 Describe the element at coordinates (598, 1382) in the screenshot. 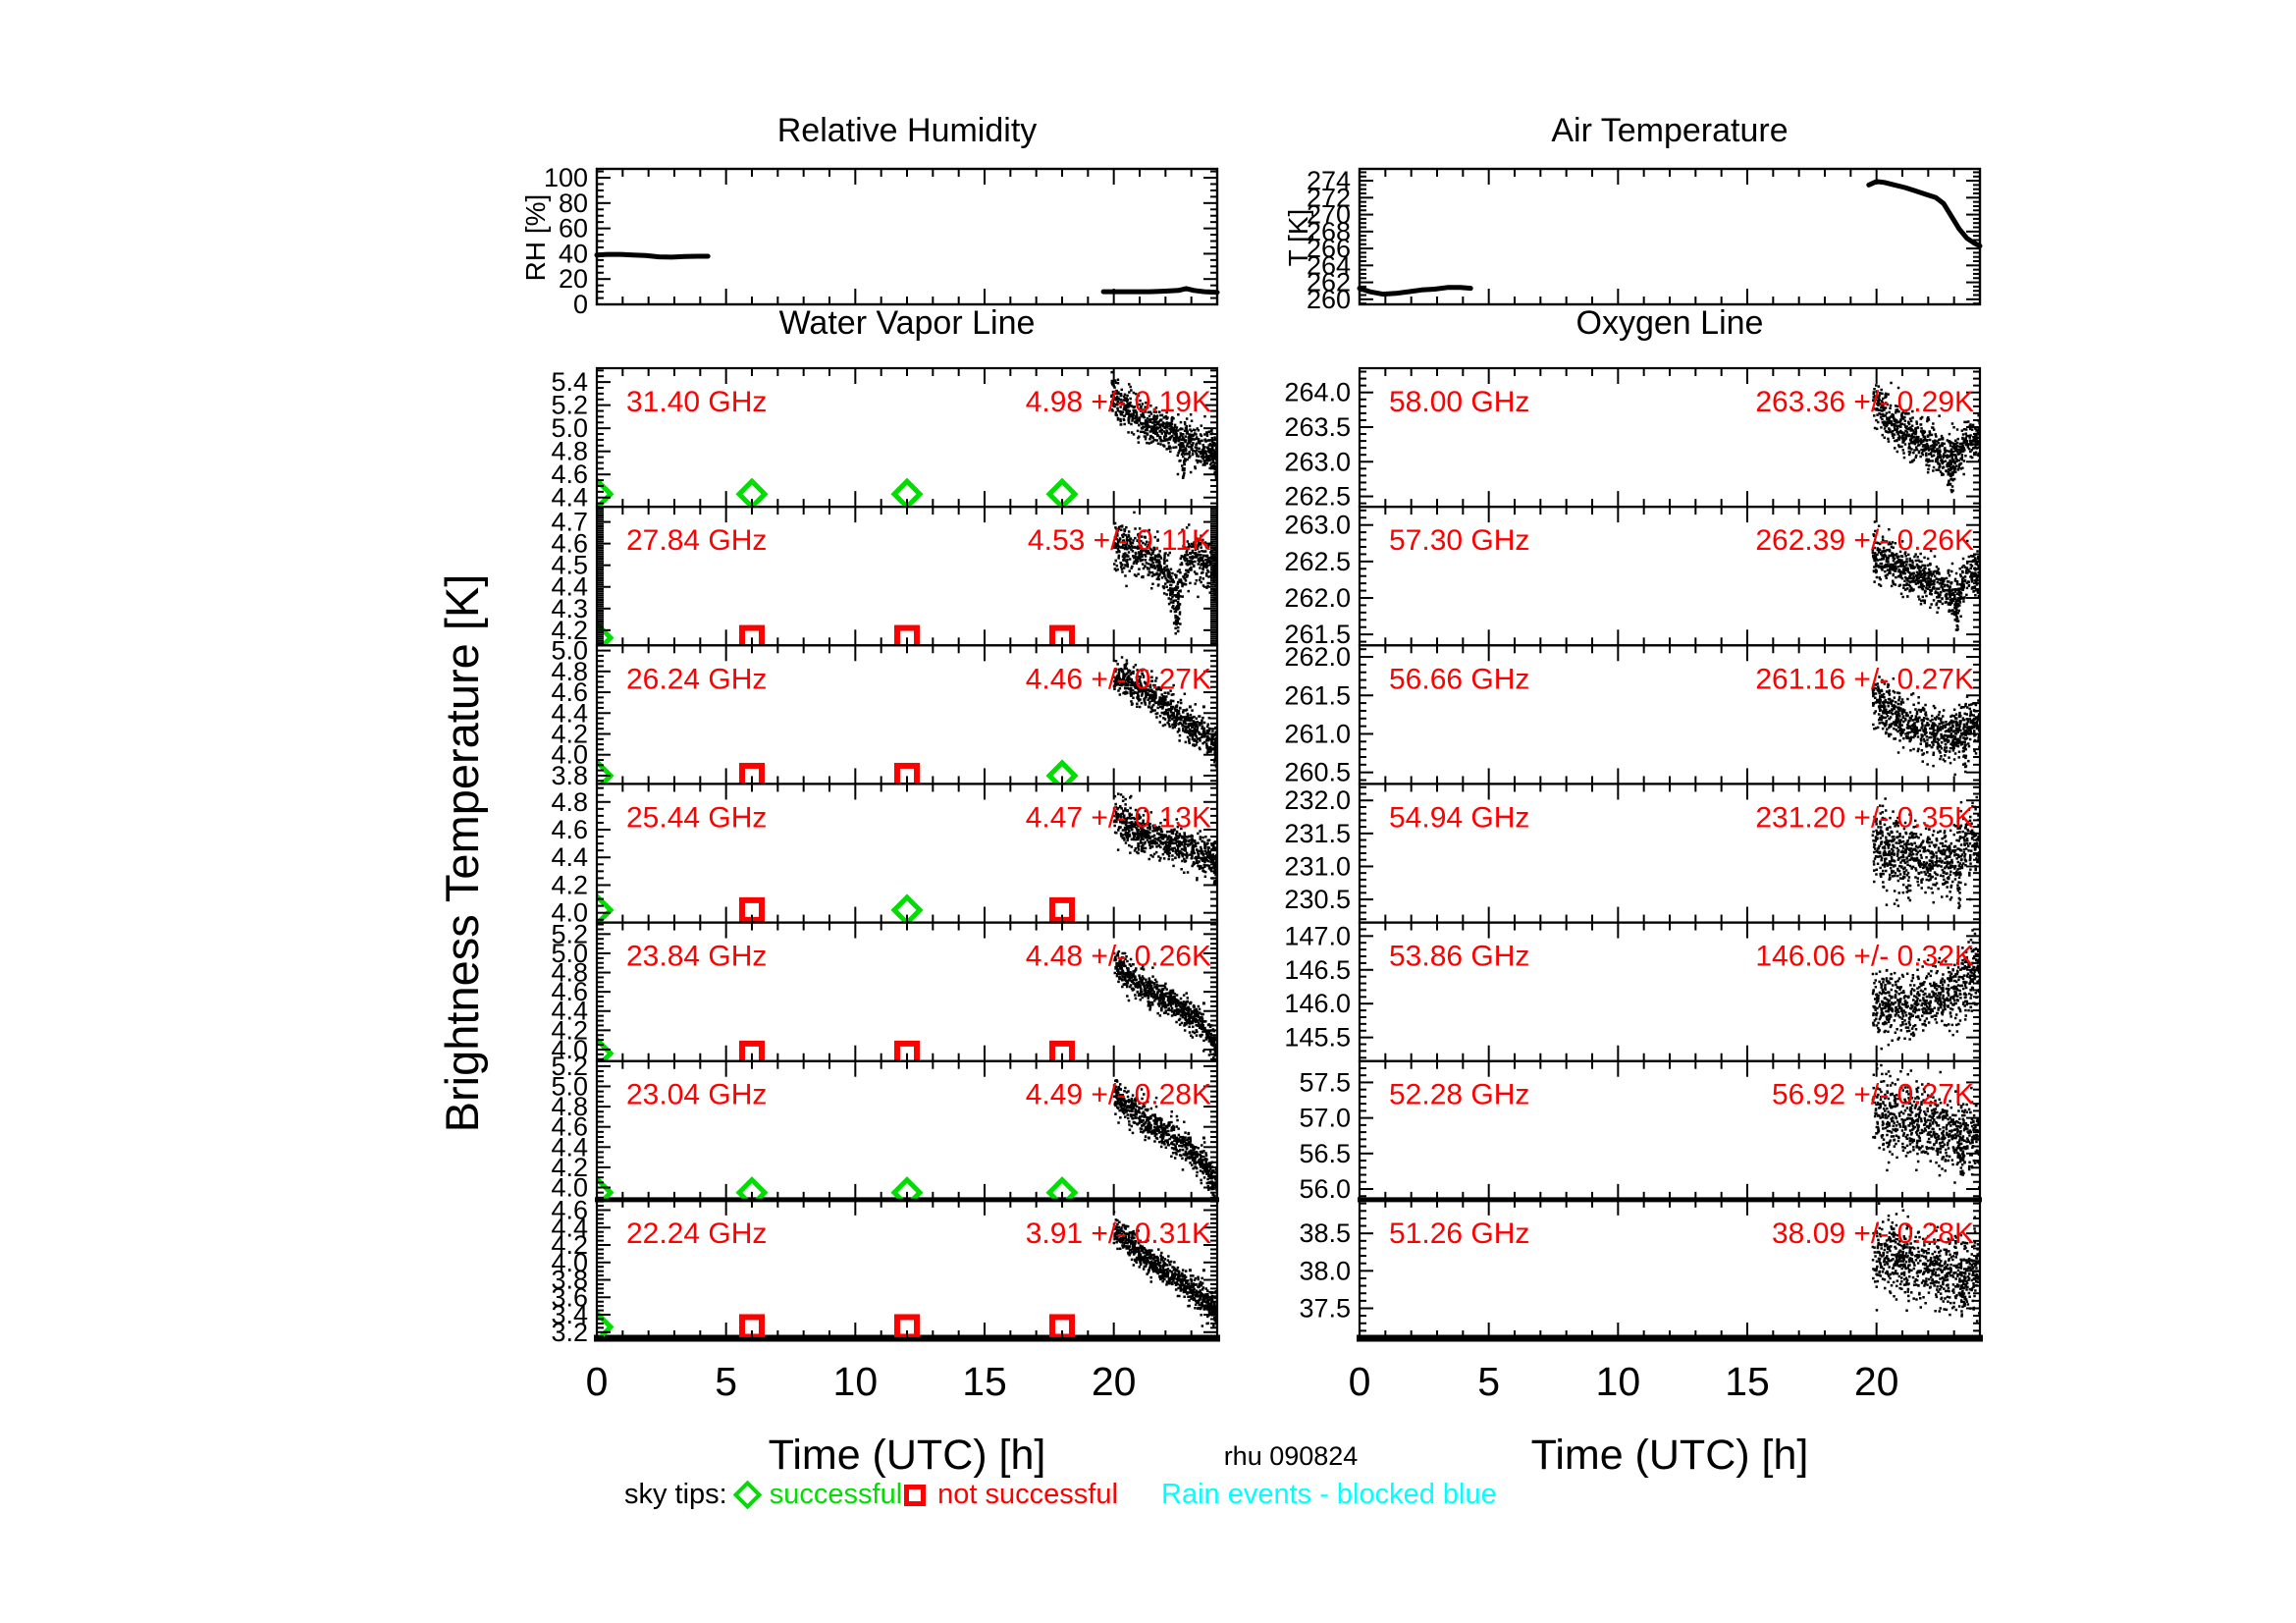

I see `x-tick-label: 0` at that location.